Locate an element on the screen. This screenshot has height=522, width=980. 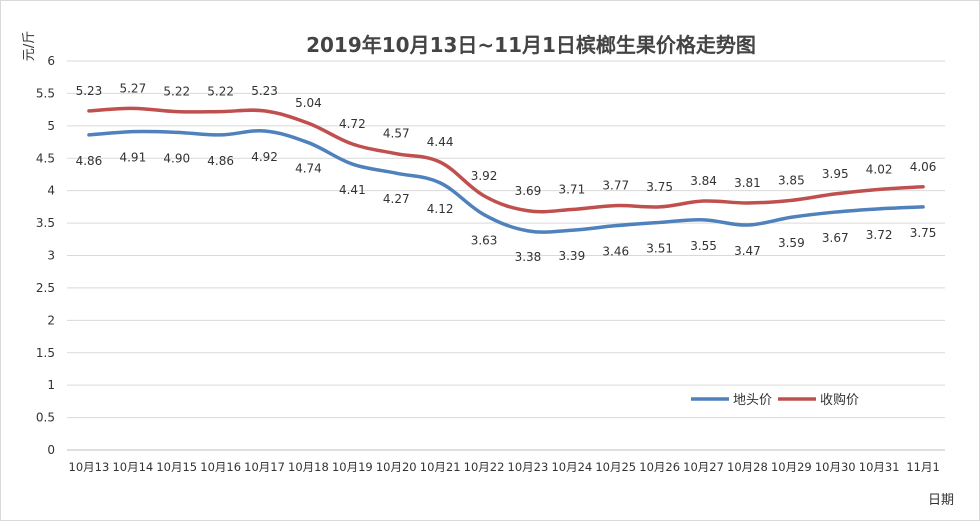
x-tick-label: 10月26 is located at coordinates (659, 467).